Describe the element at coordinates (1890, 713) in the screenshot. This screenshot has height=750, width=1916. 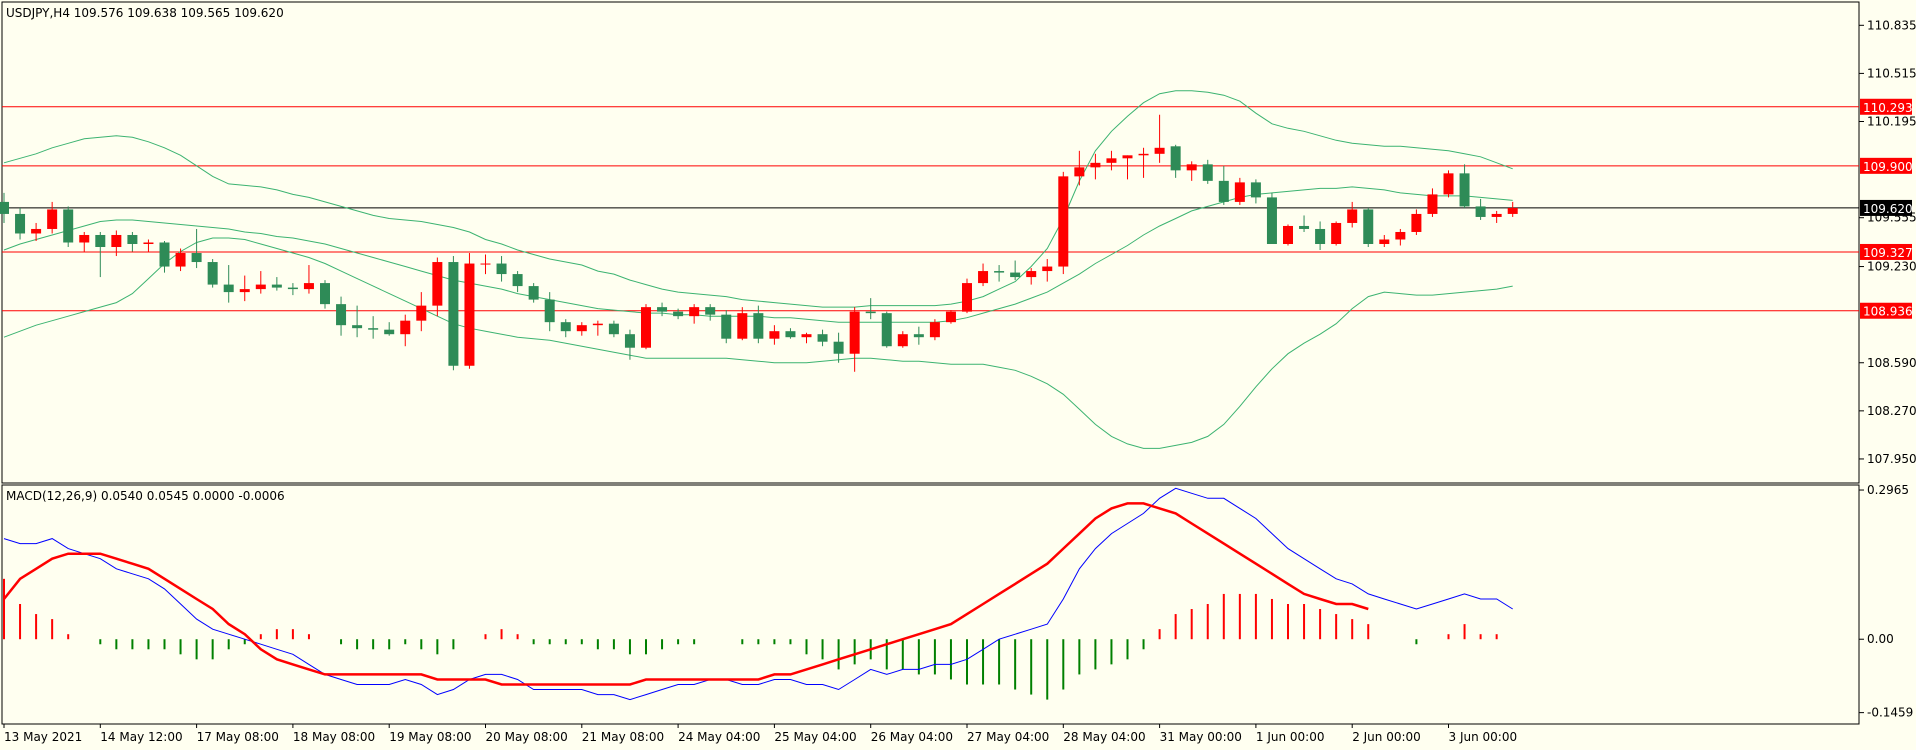
I see `macd-y-tick-label: -0.1459` at that location.